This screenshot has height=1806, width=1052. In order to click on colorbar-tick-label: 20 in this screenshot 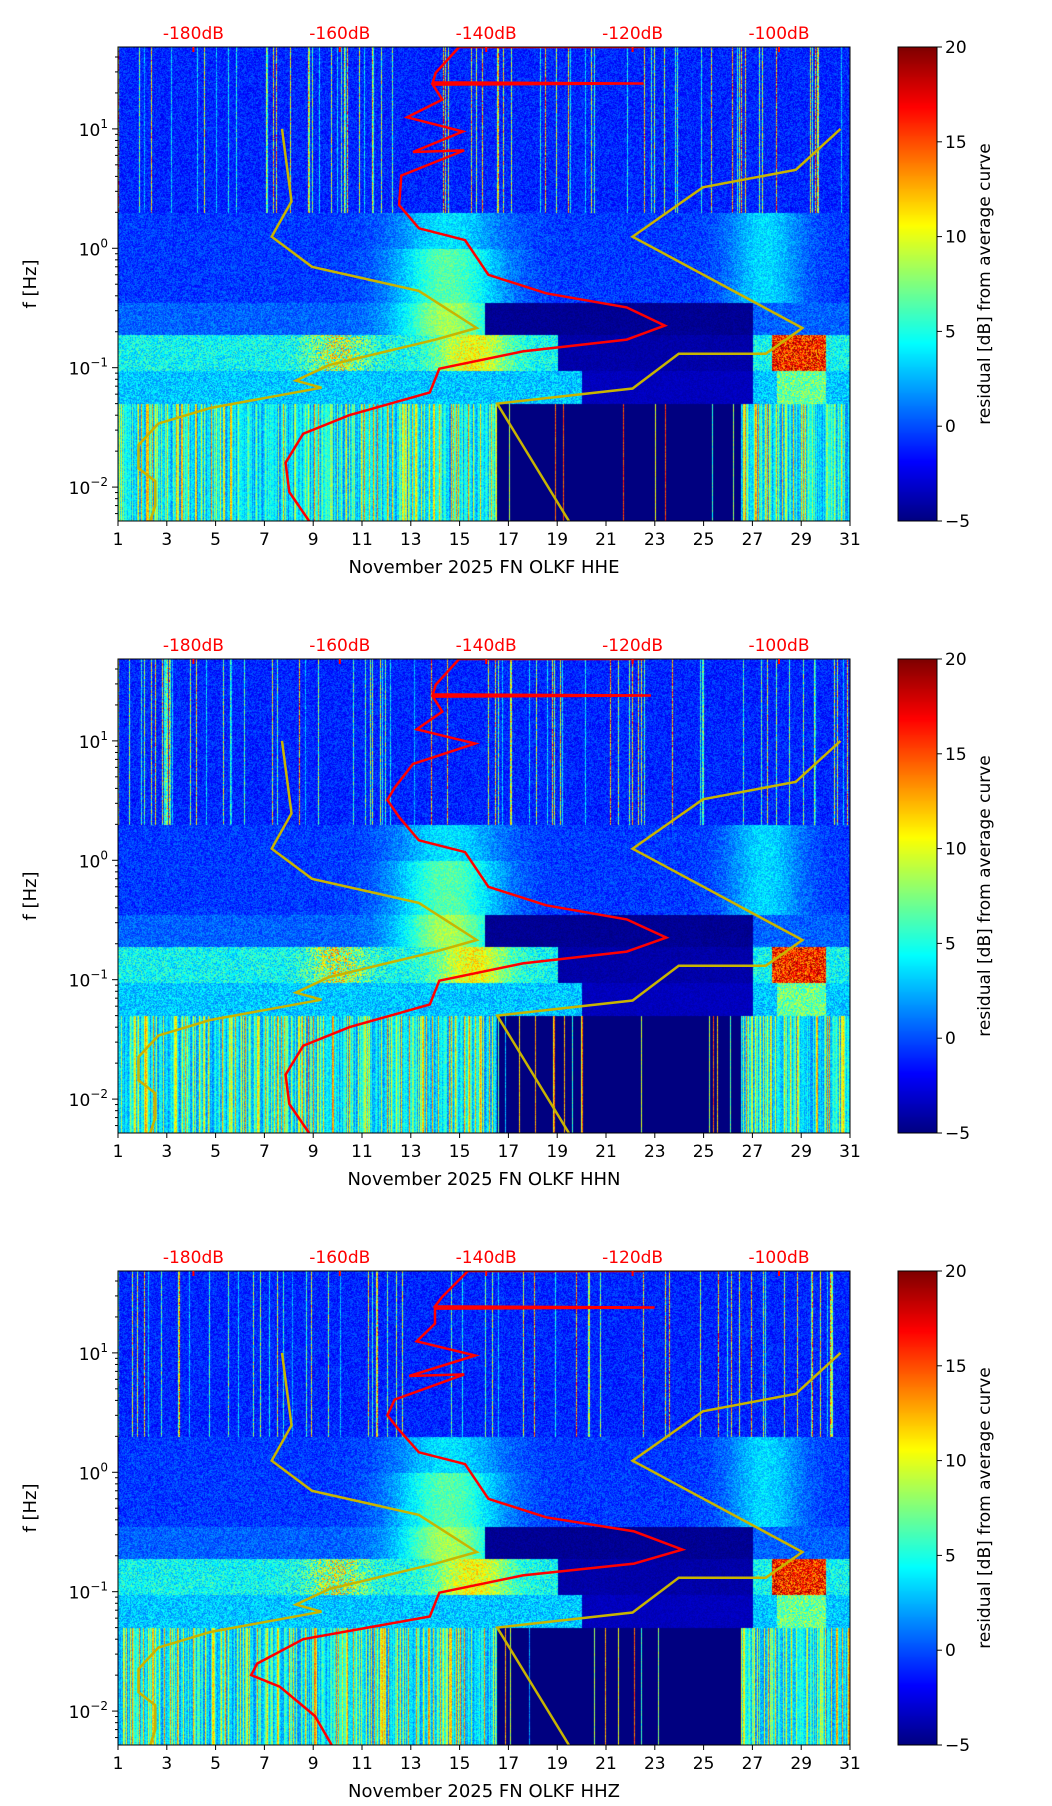, I will do `click(956, 48)`.